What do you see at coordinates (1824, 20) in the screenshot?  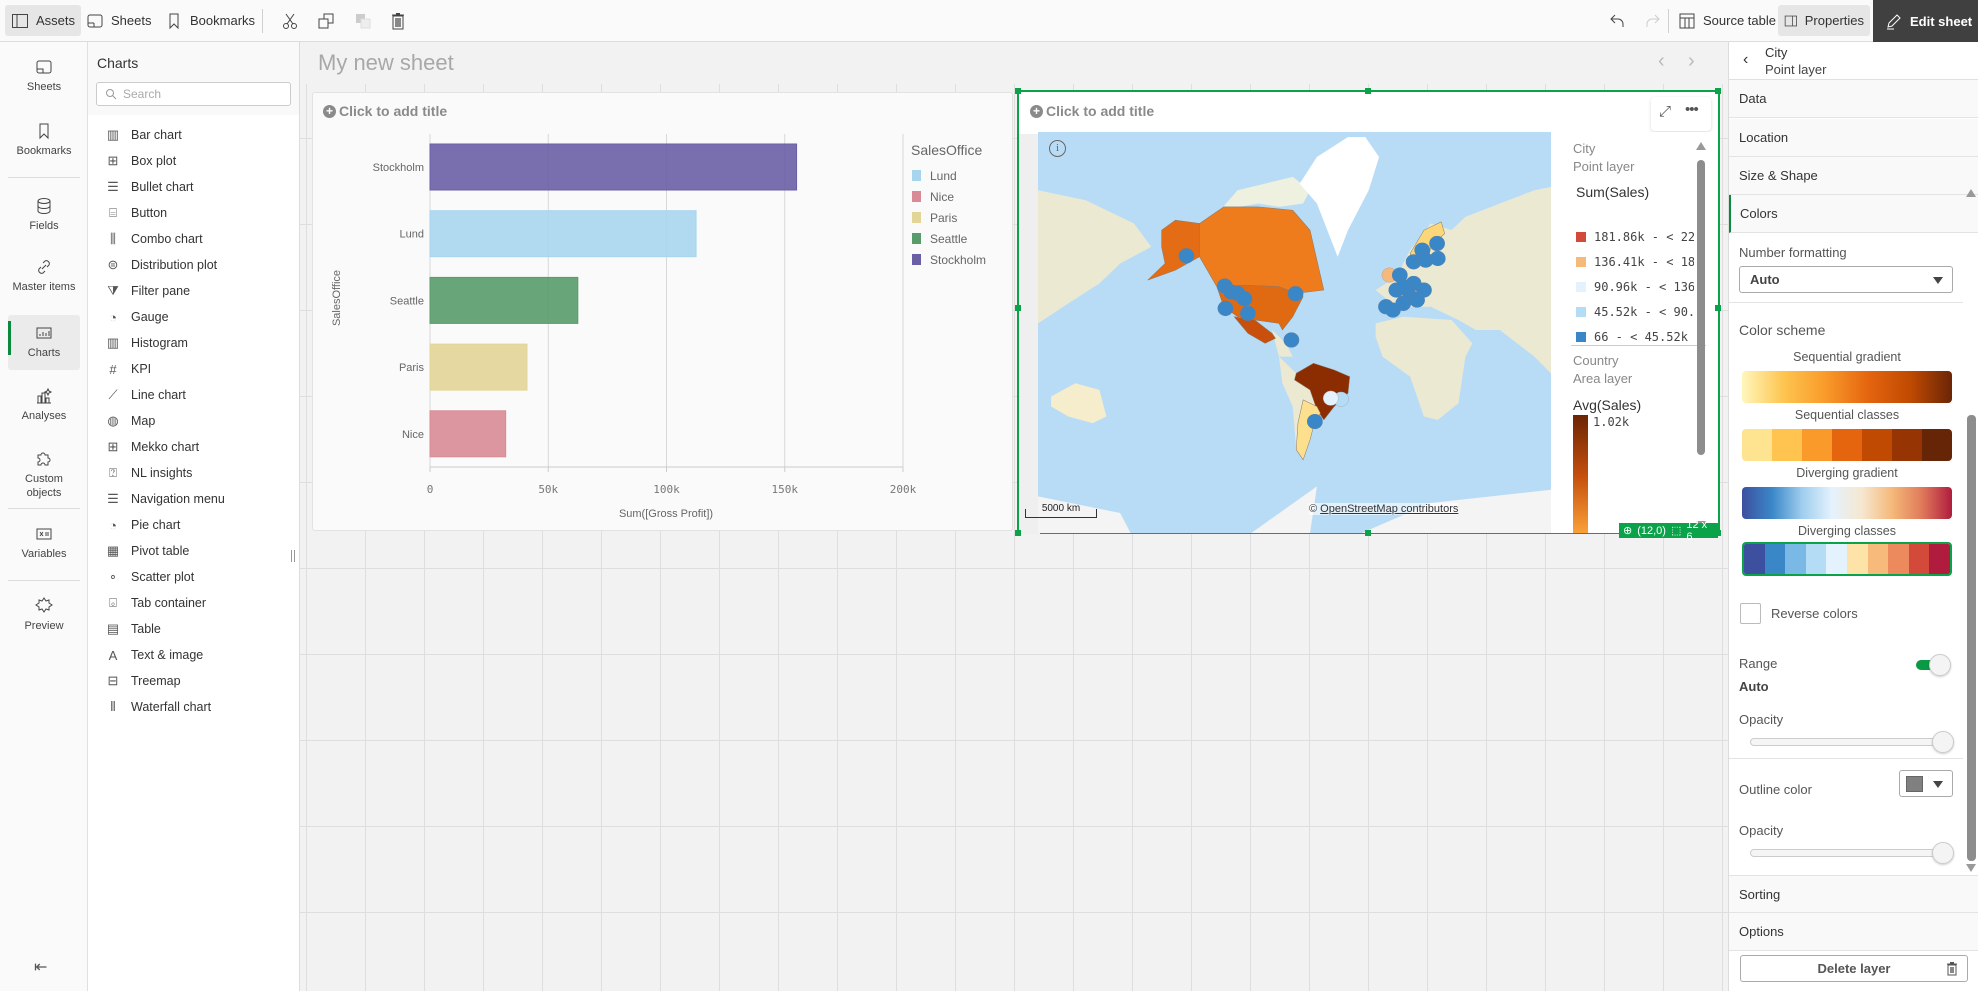 I see `properties-button: Properties` at bounding box center [1824, 20].